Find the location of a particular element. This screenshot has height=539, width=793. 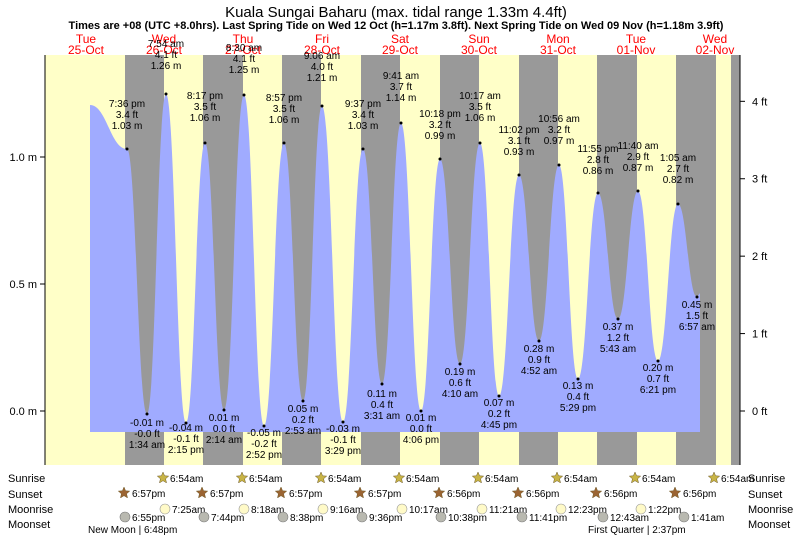

tide-extreme: 7:36 pm3.4 ft1.03 m is located at coordinates (127, 125).